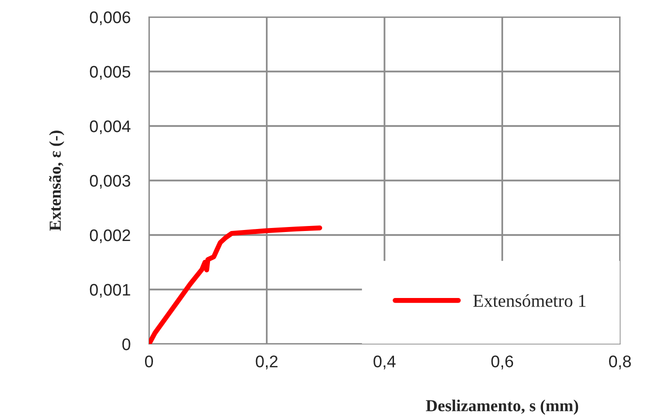 Image resolution: width=645 pixels, height=417 pixels. What do you see at coordinates (267, 363) in the screenshot?
I see `x-tick-label: 0,2` at bounding box center [267, 363].